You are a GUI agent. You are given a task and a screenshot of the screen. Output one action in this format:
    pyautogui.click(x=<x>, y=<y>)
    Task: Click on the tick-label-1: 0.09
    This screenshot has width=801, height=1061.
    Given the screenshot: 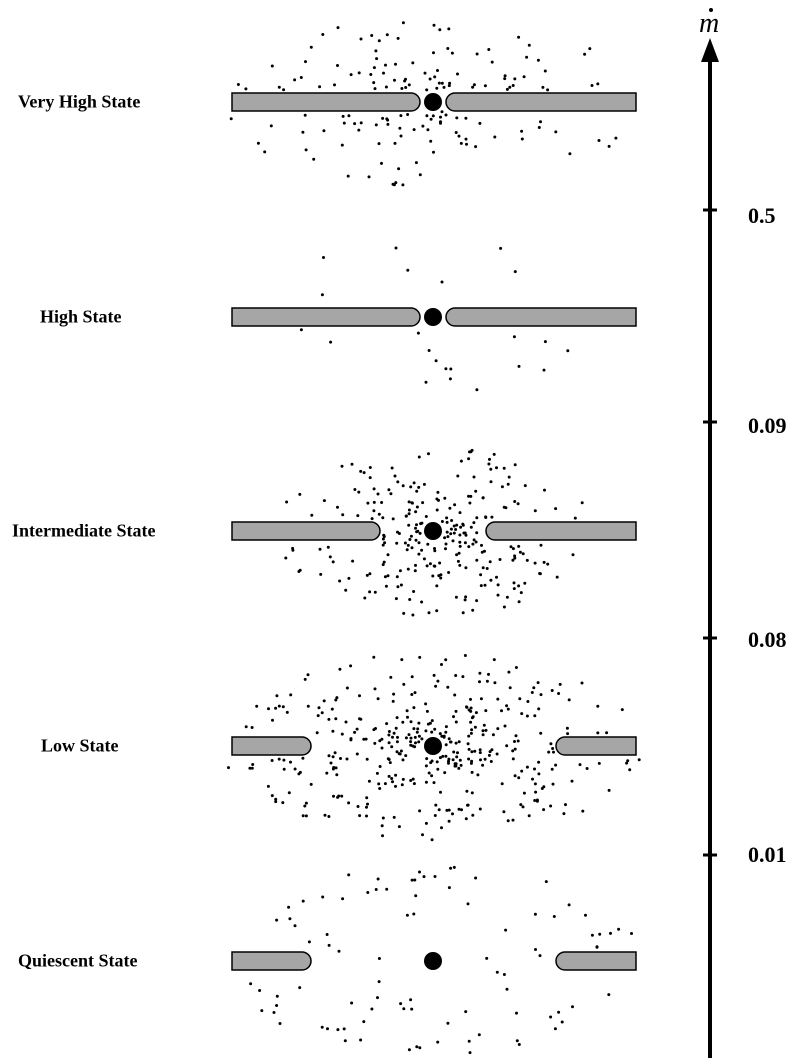 What is the action you would take?
    pyautogui.click(x=767, y=425)
    